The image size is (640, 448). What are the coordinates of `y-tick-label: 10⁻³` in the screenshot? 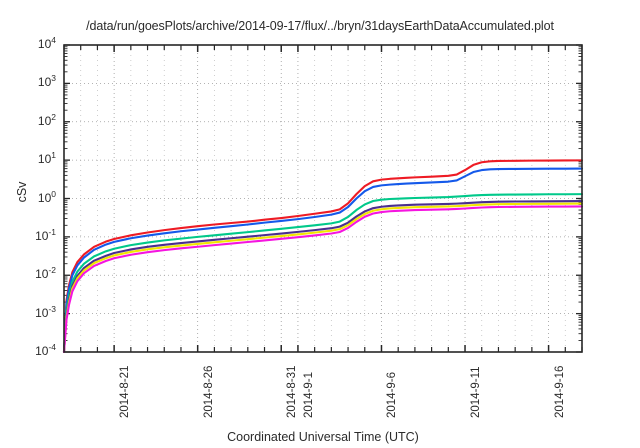 It's located at (45, 311).